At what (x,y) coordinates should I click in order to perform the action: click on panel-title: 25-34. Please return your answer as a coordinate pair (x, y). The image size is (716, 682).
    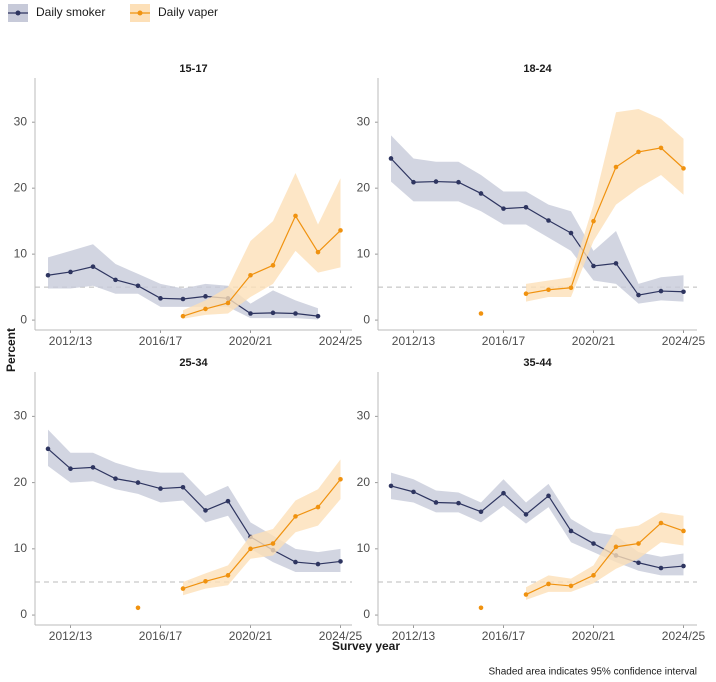
    Looking at the image, I should click on (193, 363).